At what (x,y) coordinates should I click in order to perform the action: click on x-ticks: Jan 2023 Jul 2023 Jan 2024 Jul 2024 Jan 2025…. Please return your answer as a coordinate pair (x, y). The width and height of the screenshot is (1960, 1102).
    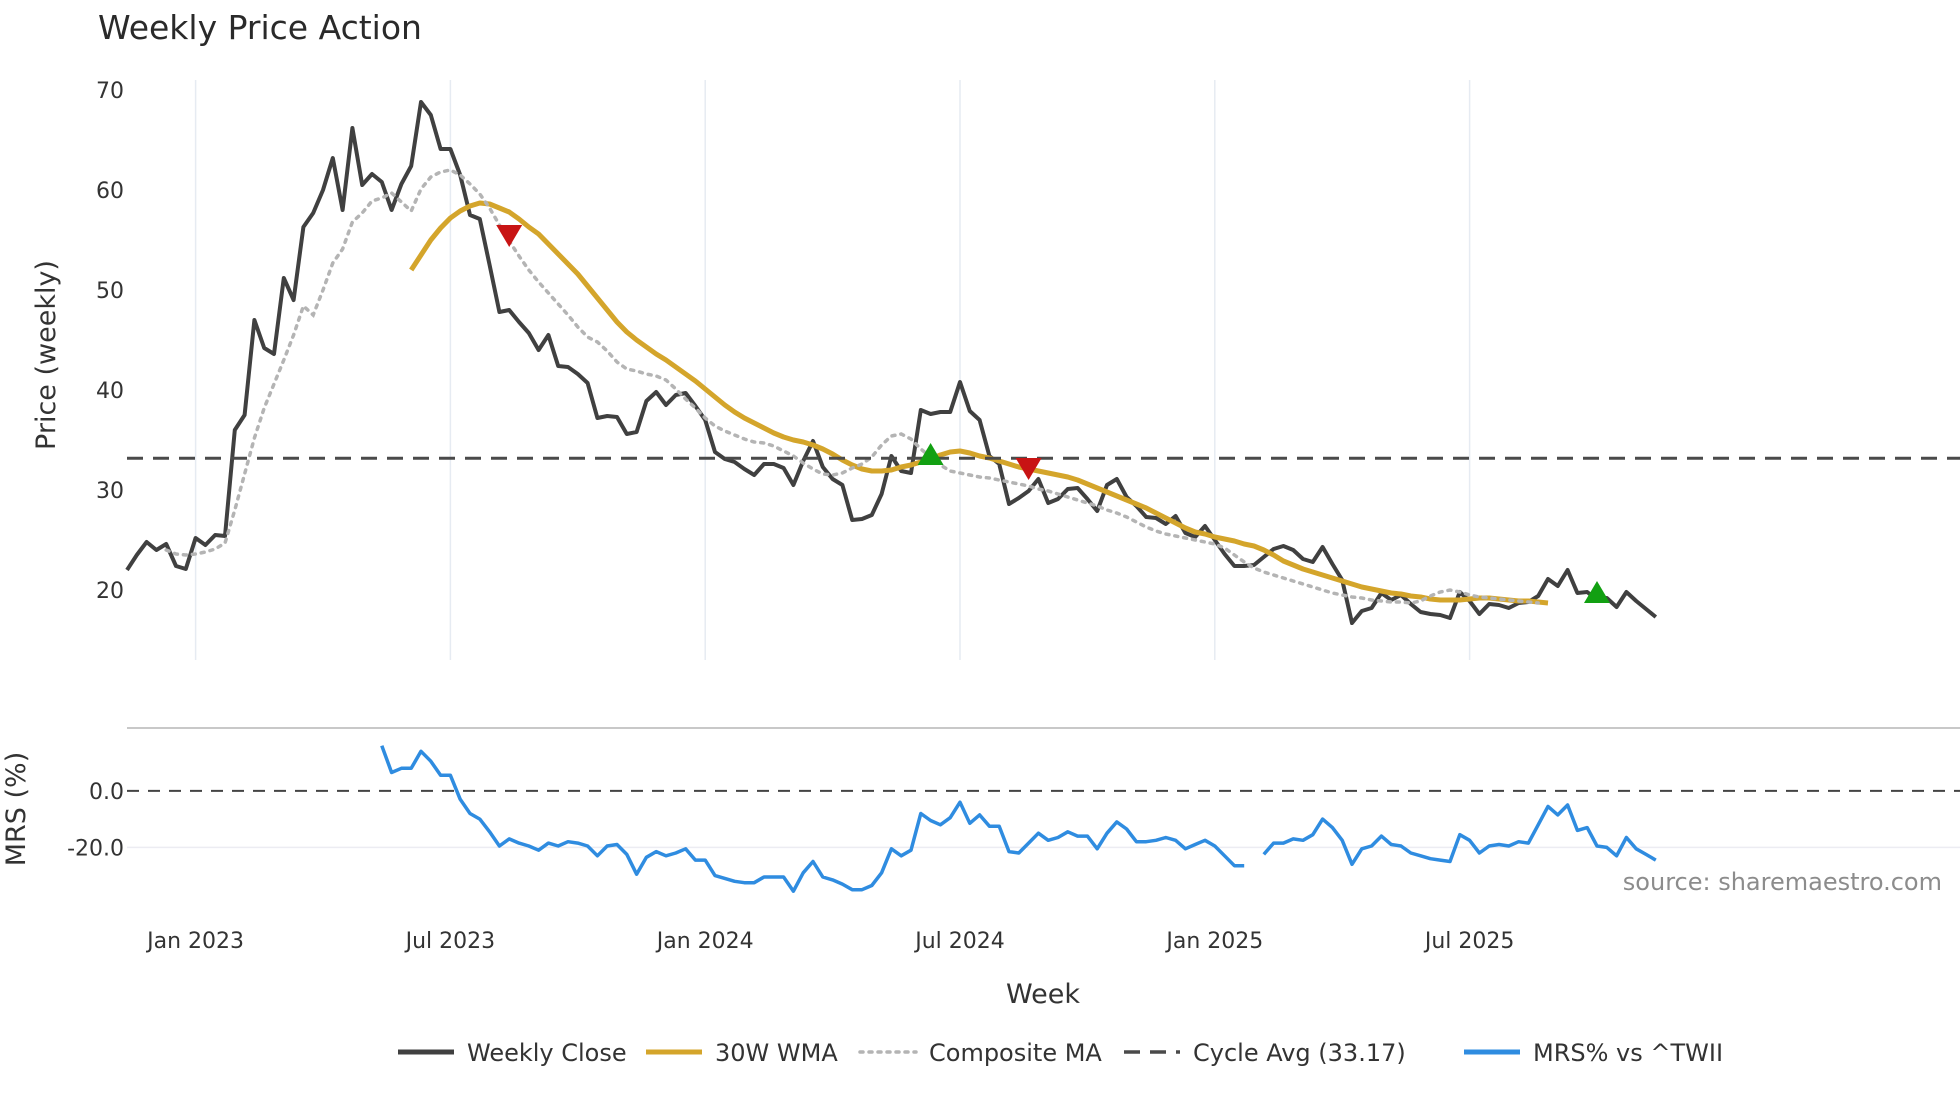
    Looking at the image, I should click on (829, 941).